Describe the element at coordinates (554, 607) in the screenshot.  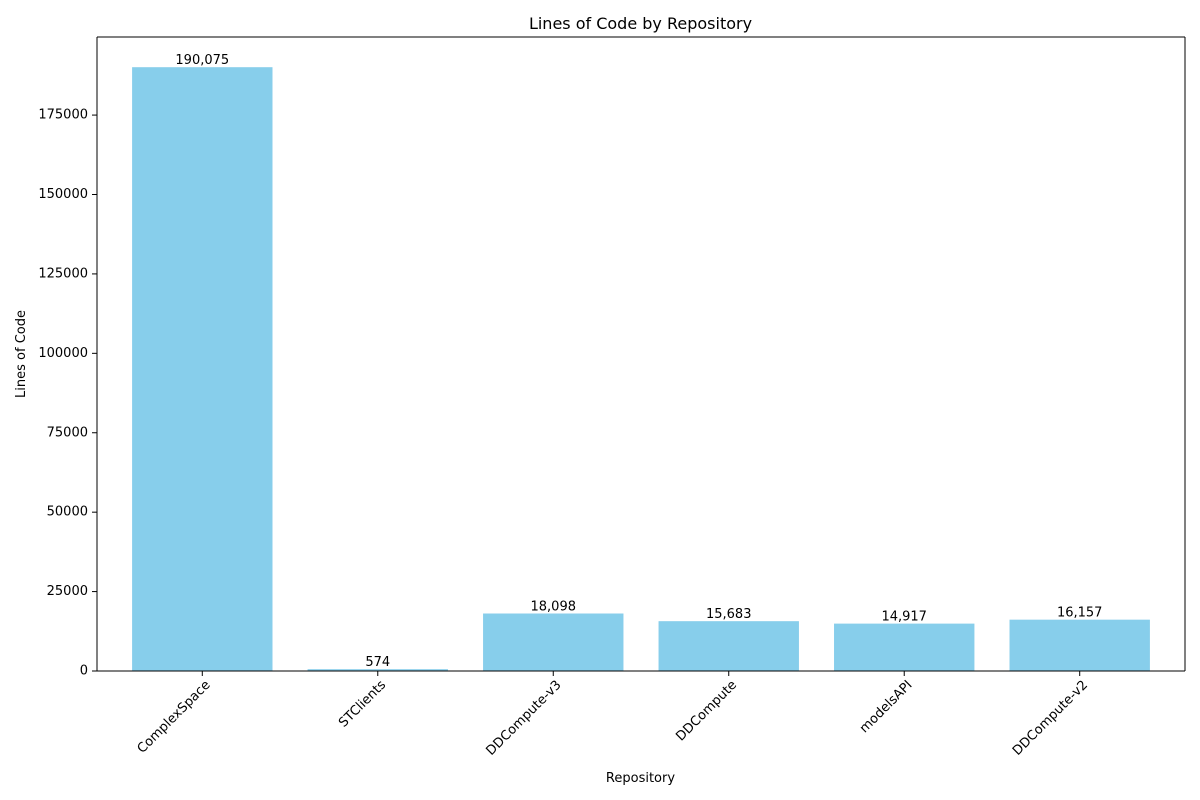
I see `value-label-ddcompute-v3: 18,098` at that location.